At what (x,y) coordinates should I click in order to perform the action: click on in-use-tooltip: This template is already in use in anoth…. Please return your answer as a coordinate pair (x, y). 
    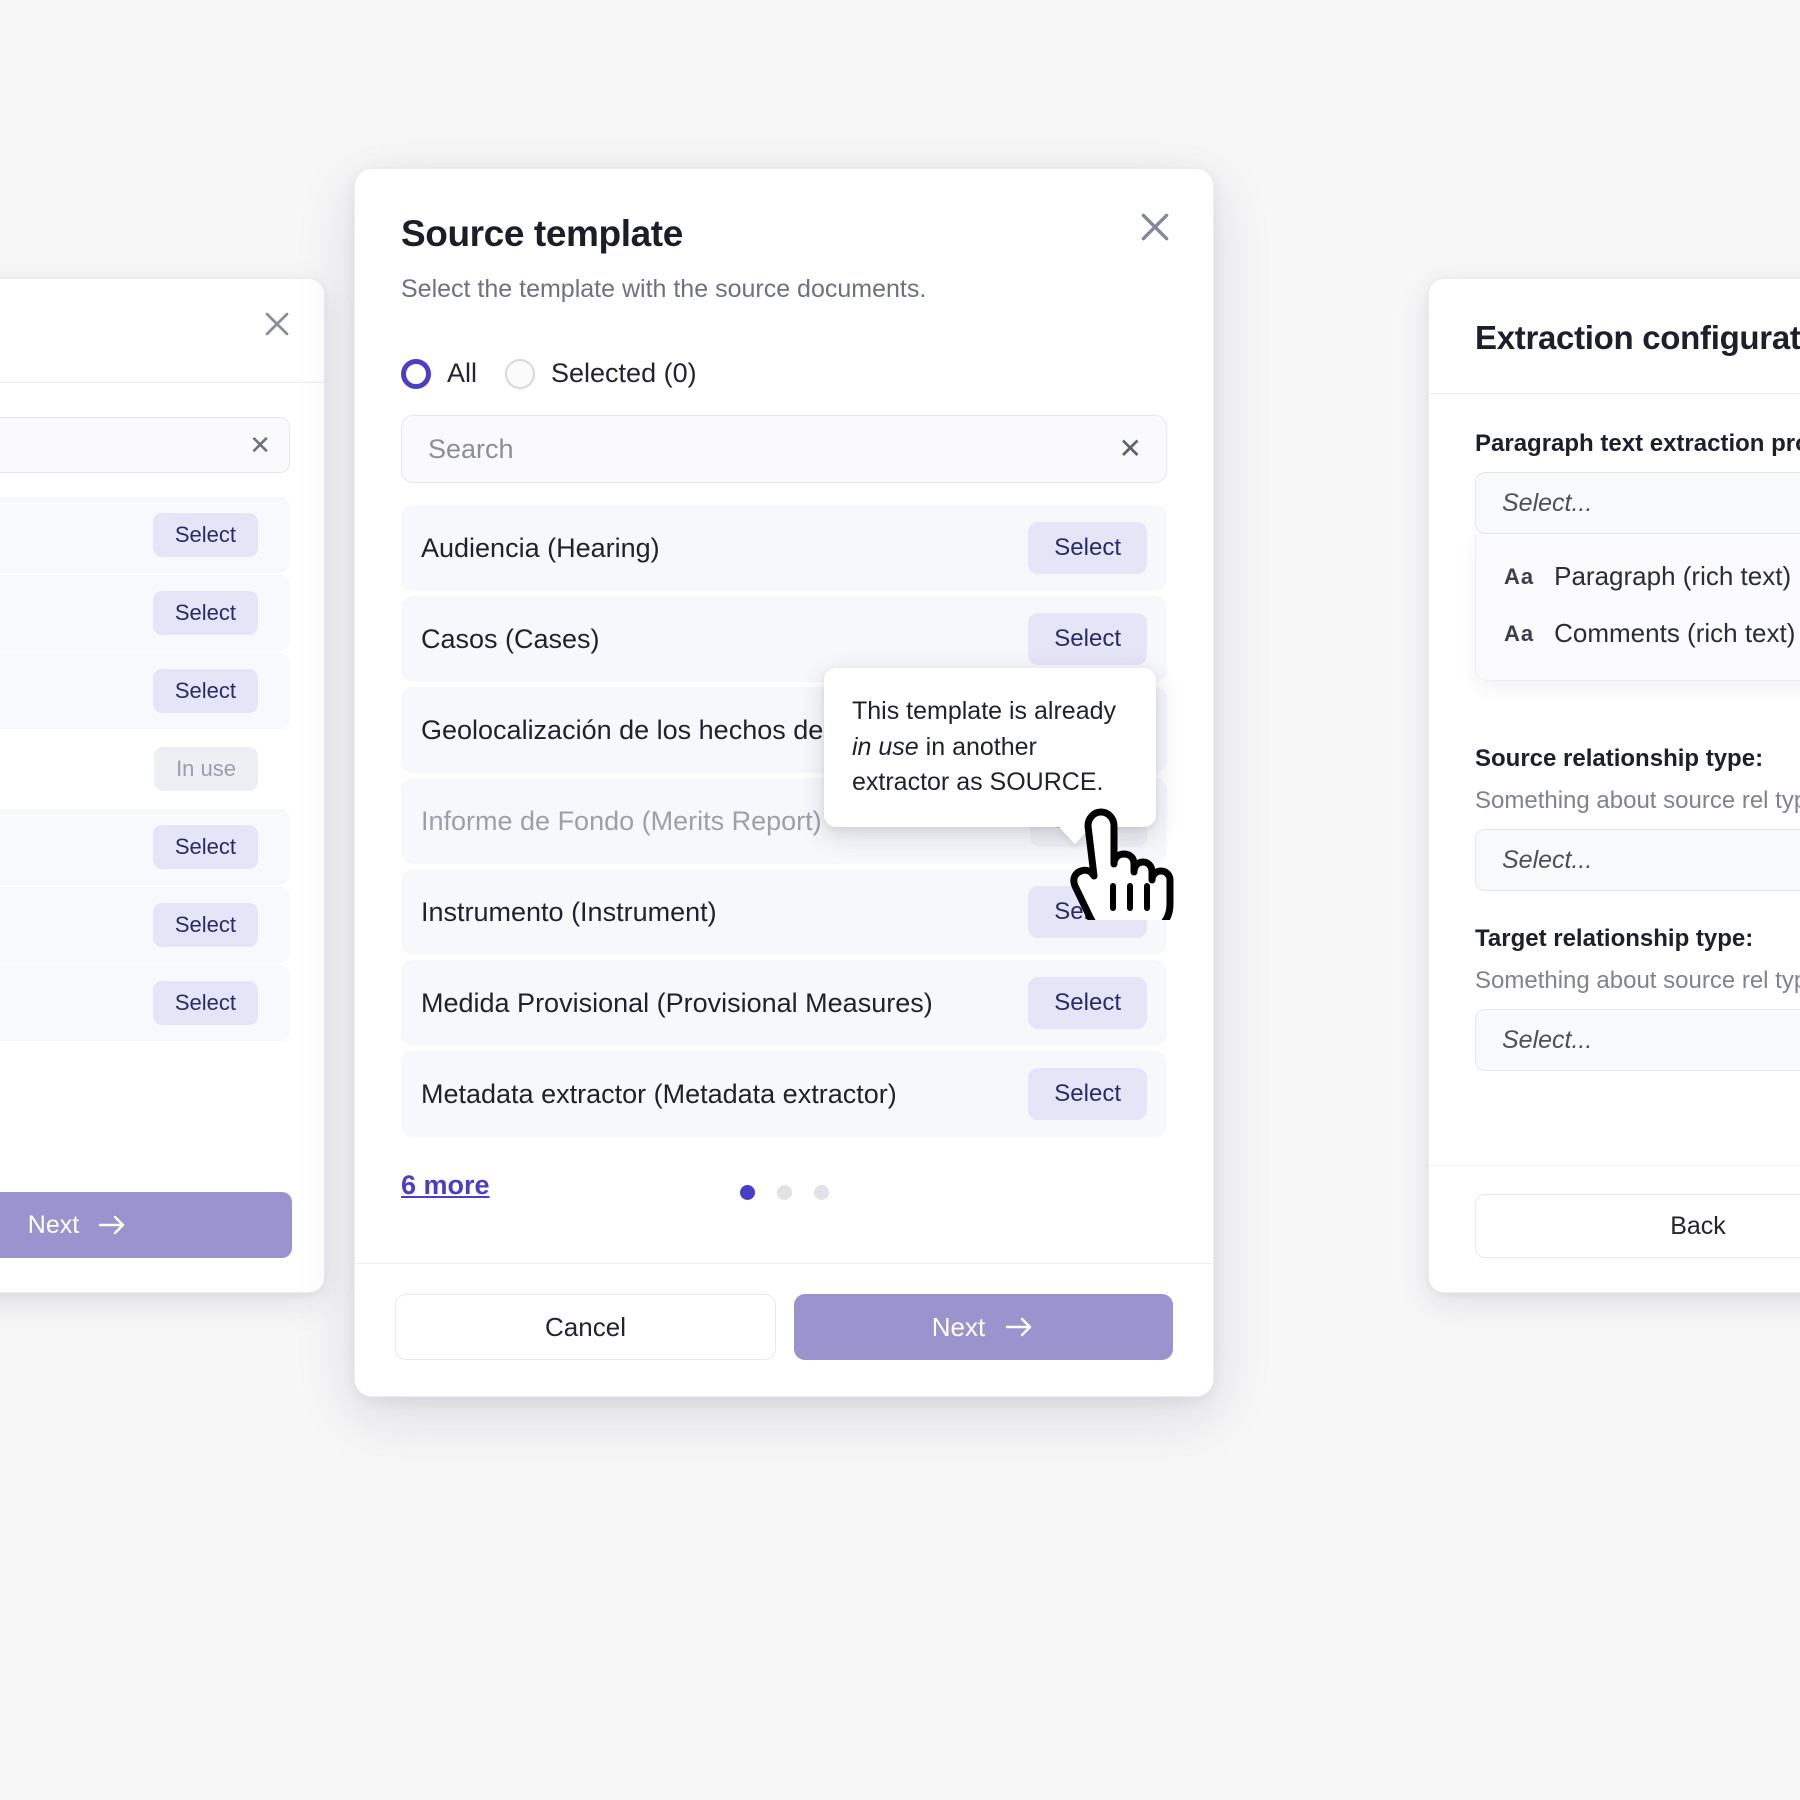
    Looking at the image, I should click on (990, 756).